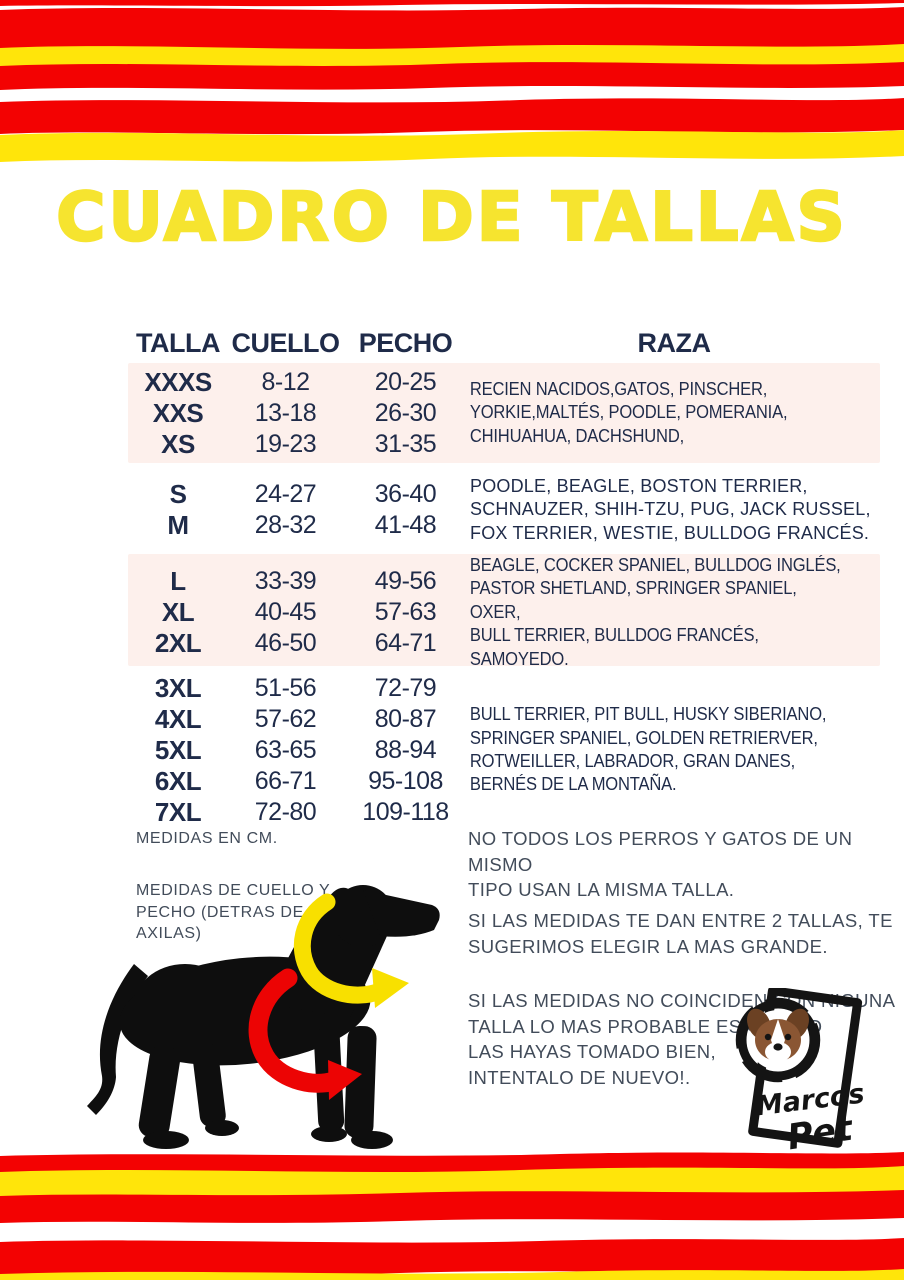 The width and height of the screenshot is (904, 1280). Describe the element at coordinates (405, 525) in the screenshot. I see `measure-value: 41-48` at that location.